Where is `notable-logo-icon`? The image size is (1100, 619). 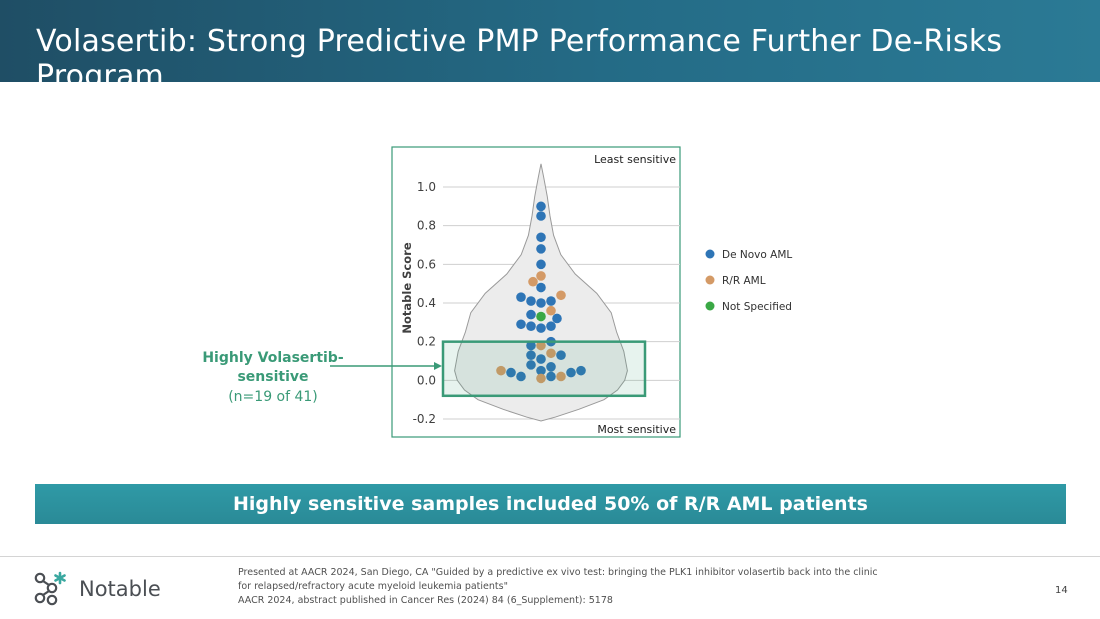 notable-logo-icon is located at coordinates (50, 588).